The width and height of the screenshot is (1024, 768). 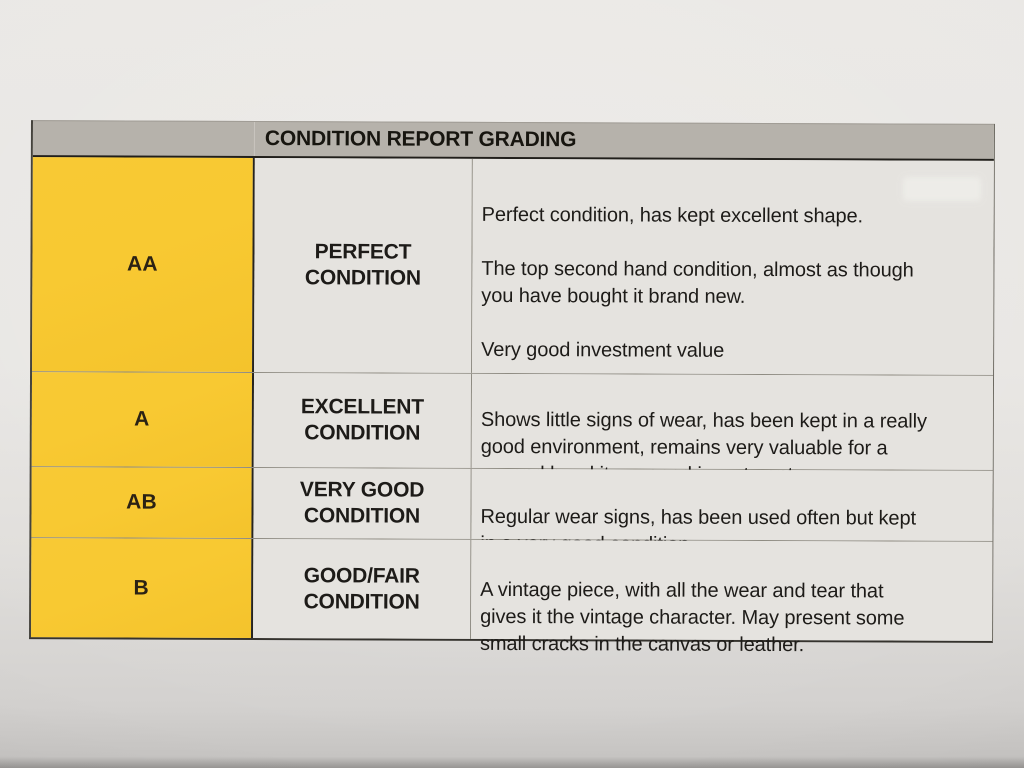 What do you see at coordinates (363, 420) in the screenshot?
I see `condition-cell: EXCELLENT CONDITION` at bounding box center [363, 420].